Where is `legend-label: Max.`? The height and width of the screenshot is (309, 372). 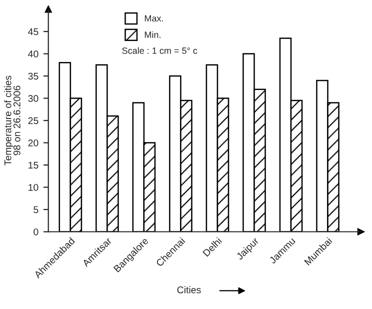 legend-label: Max. is located at coordinates (153, 18).